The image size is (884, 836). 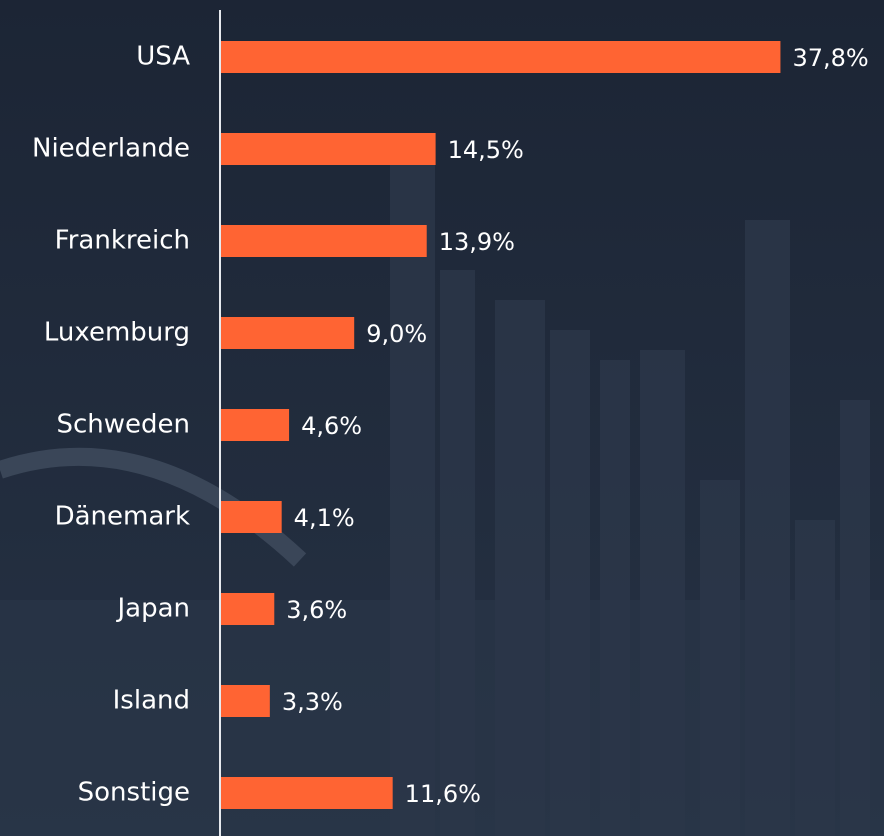 I want to click on value-label: 13,9%, so click(x=477, y=242).